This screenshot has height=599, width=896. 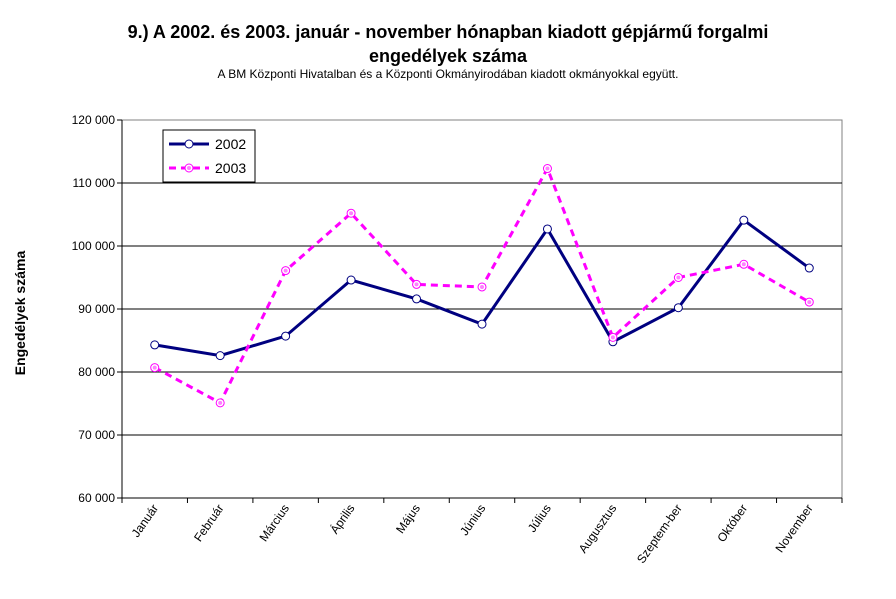 I want to click on legend-entry-2003: 2003, so click(x=230, y=168).